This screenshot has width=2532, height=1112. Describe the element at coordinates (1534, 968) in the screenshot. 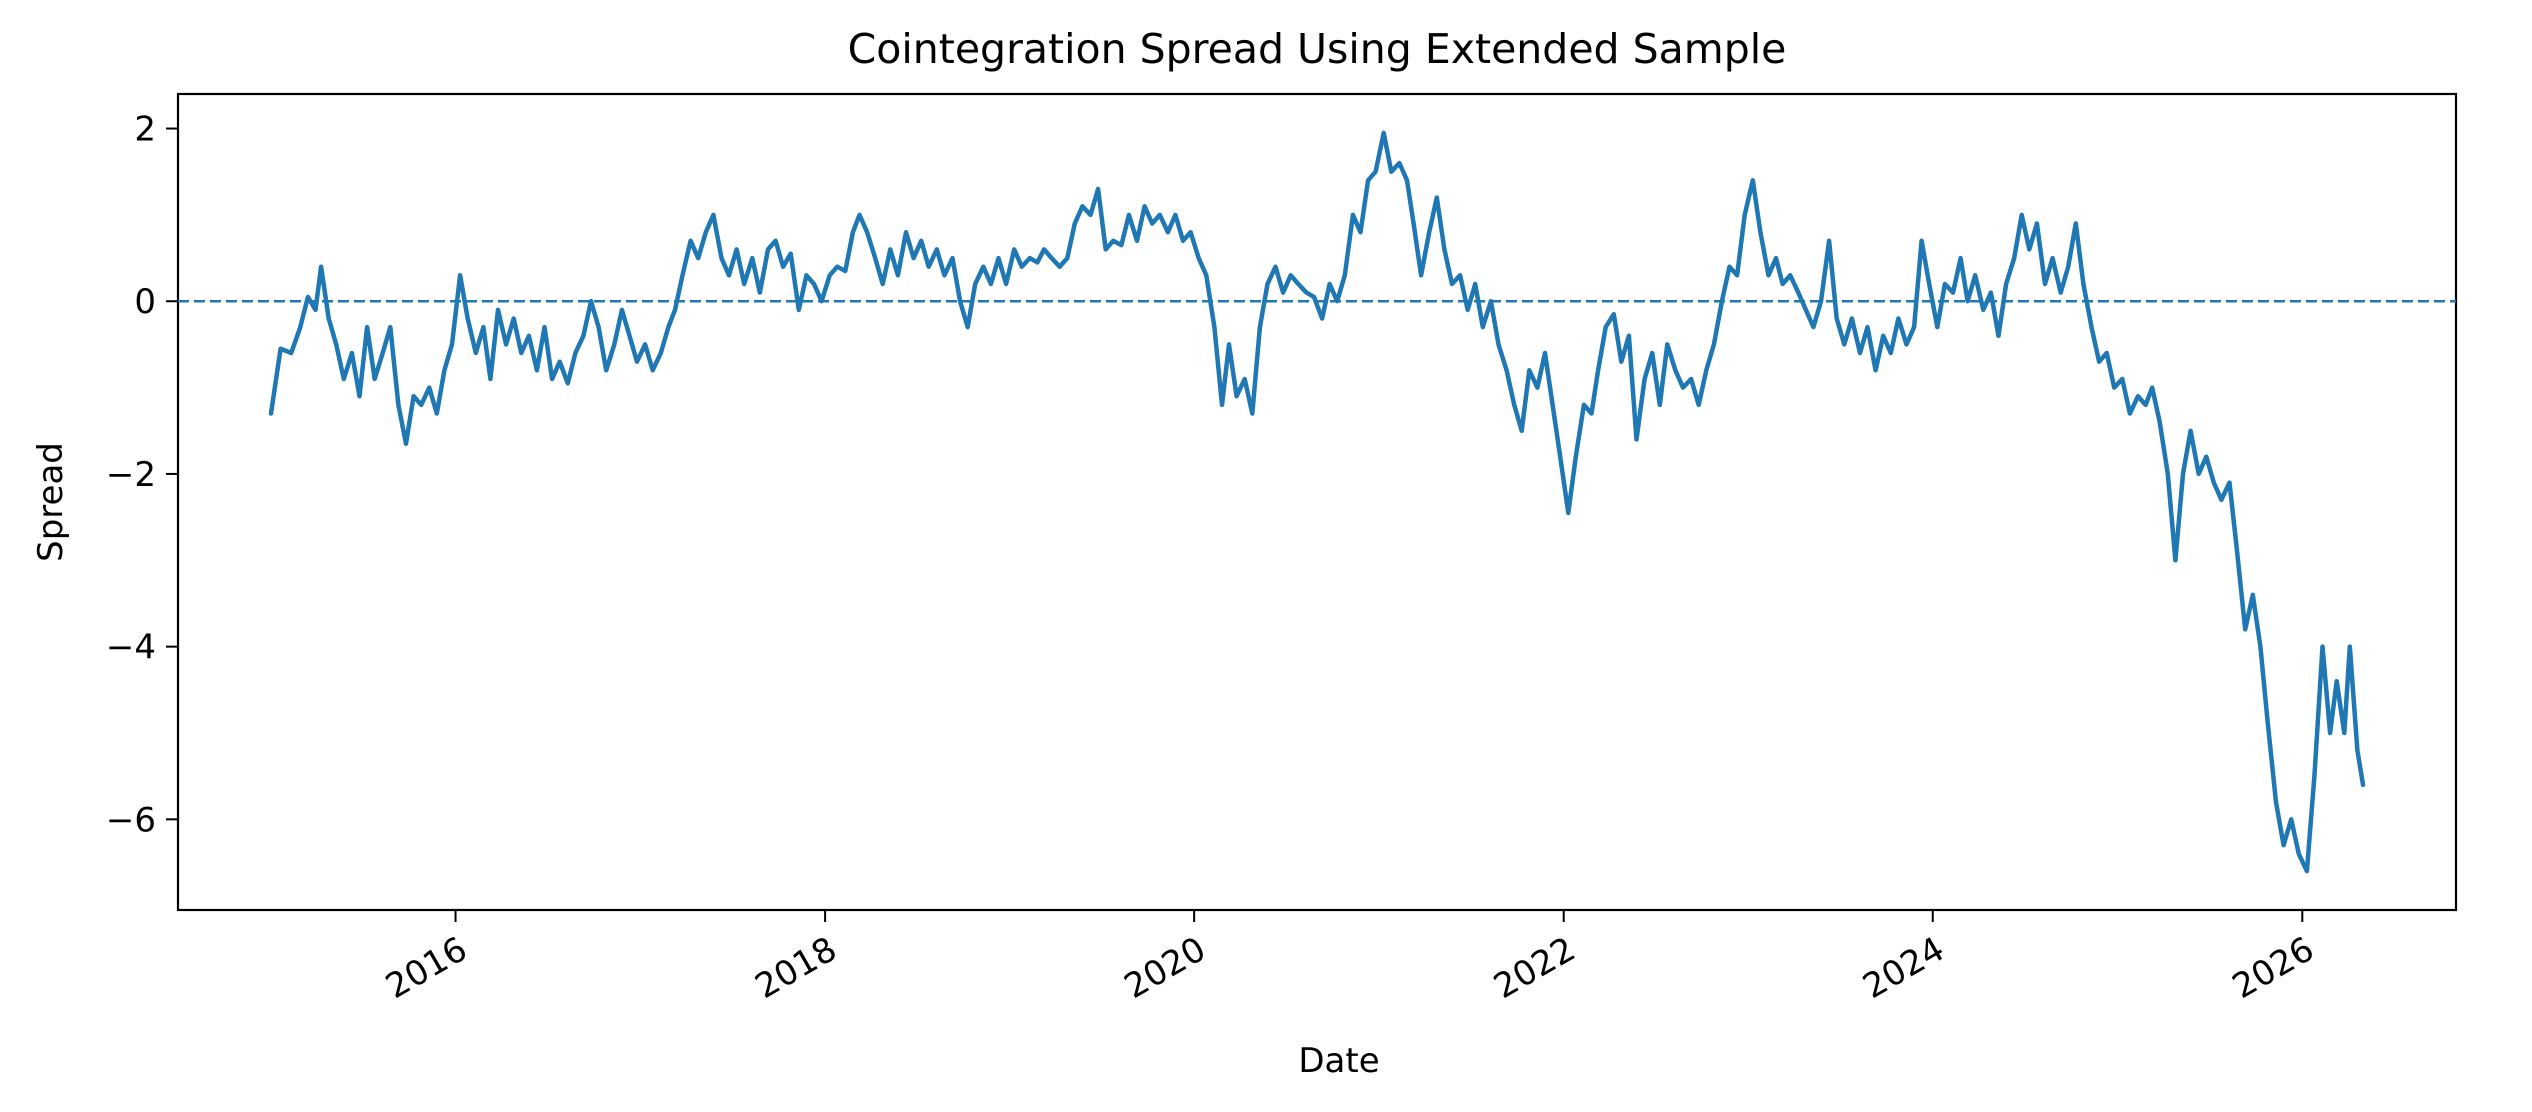

I see `x-tick-label: 2022` at that location.